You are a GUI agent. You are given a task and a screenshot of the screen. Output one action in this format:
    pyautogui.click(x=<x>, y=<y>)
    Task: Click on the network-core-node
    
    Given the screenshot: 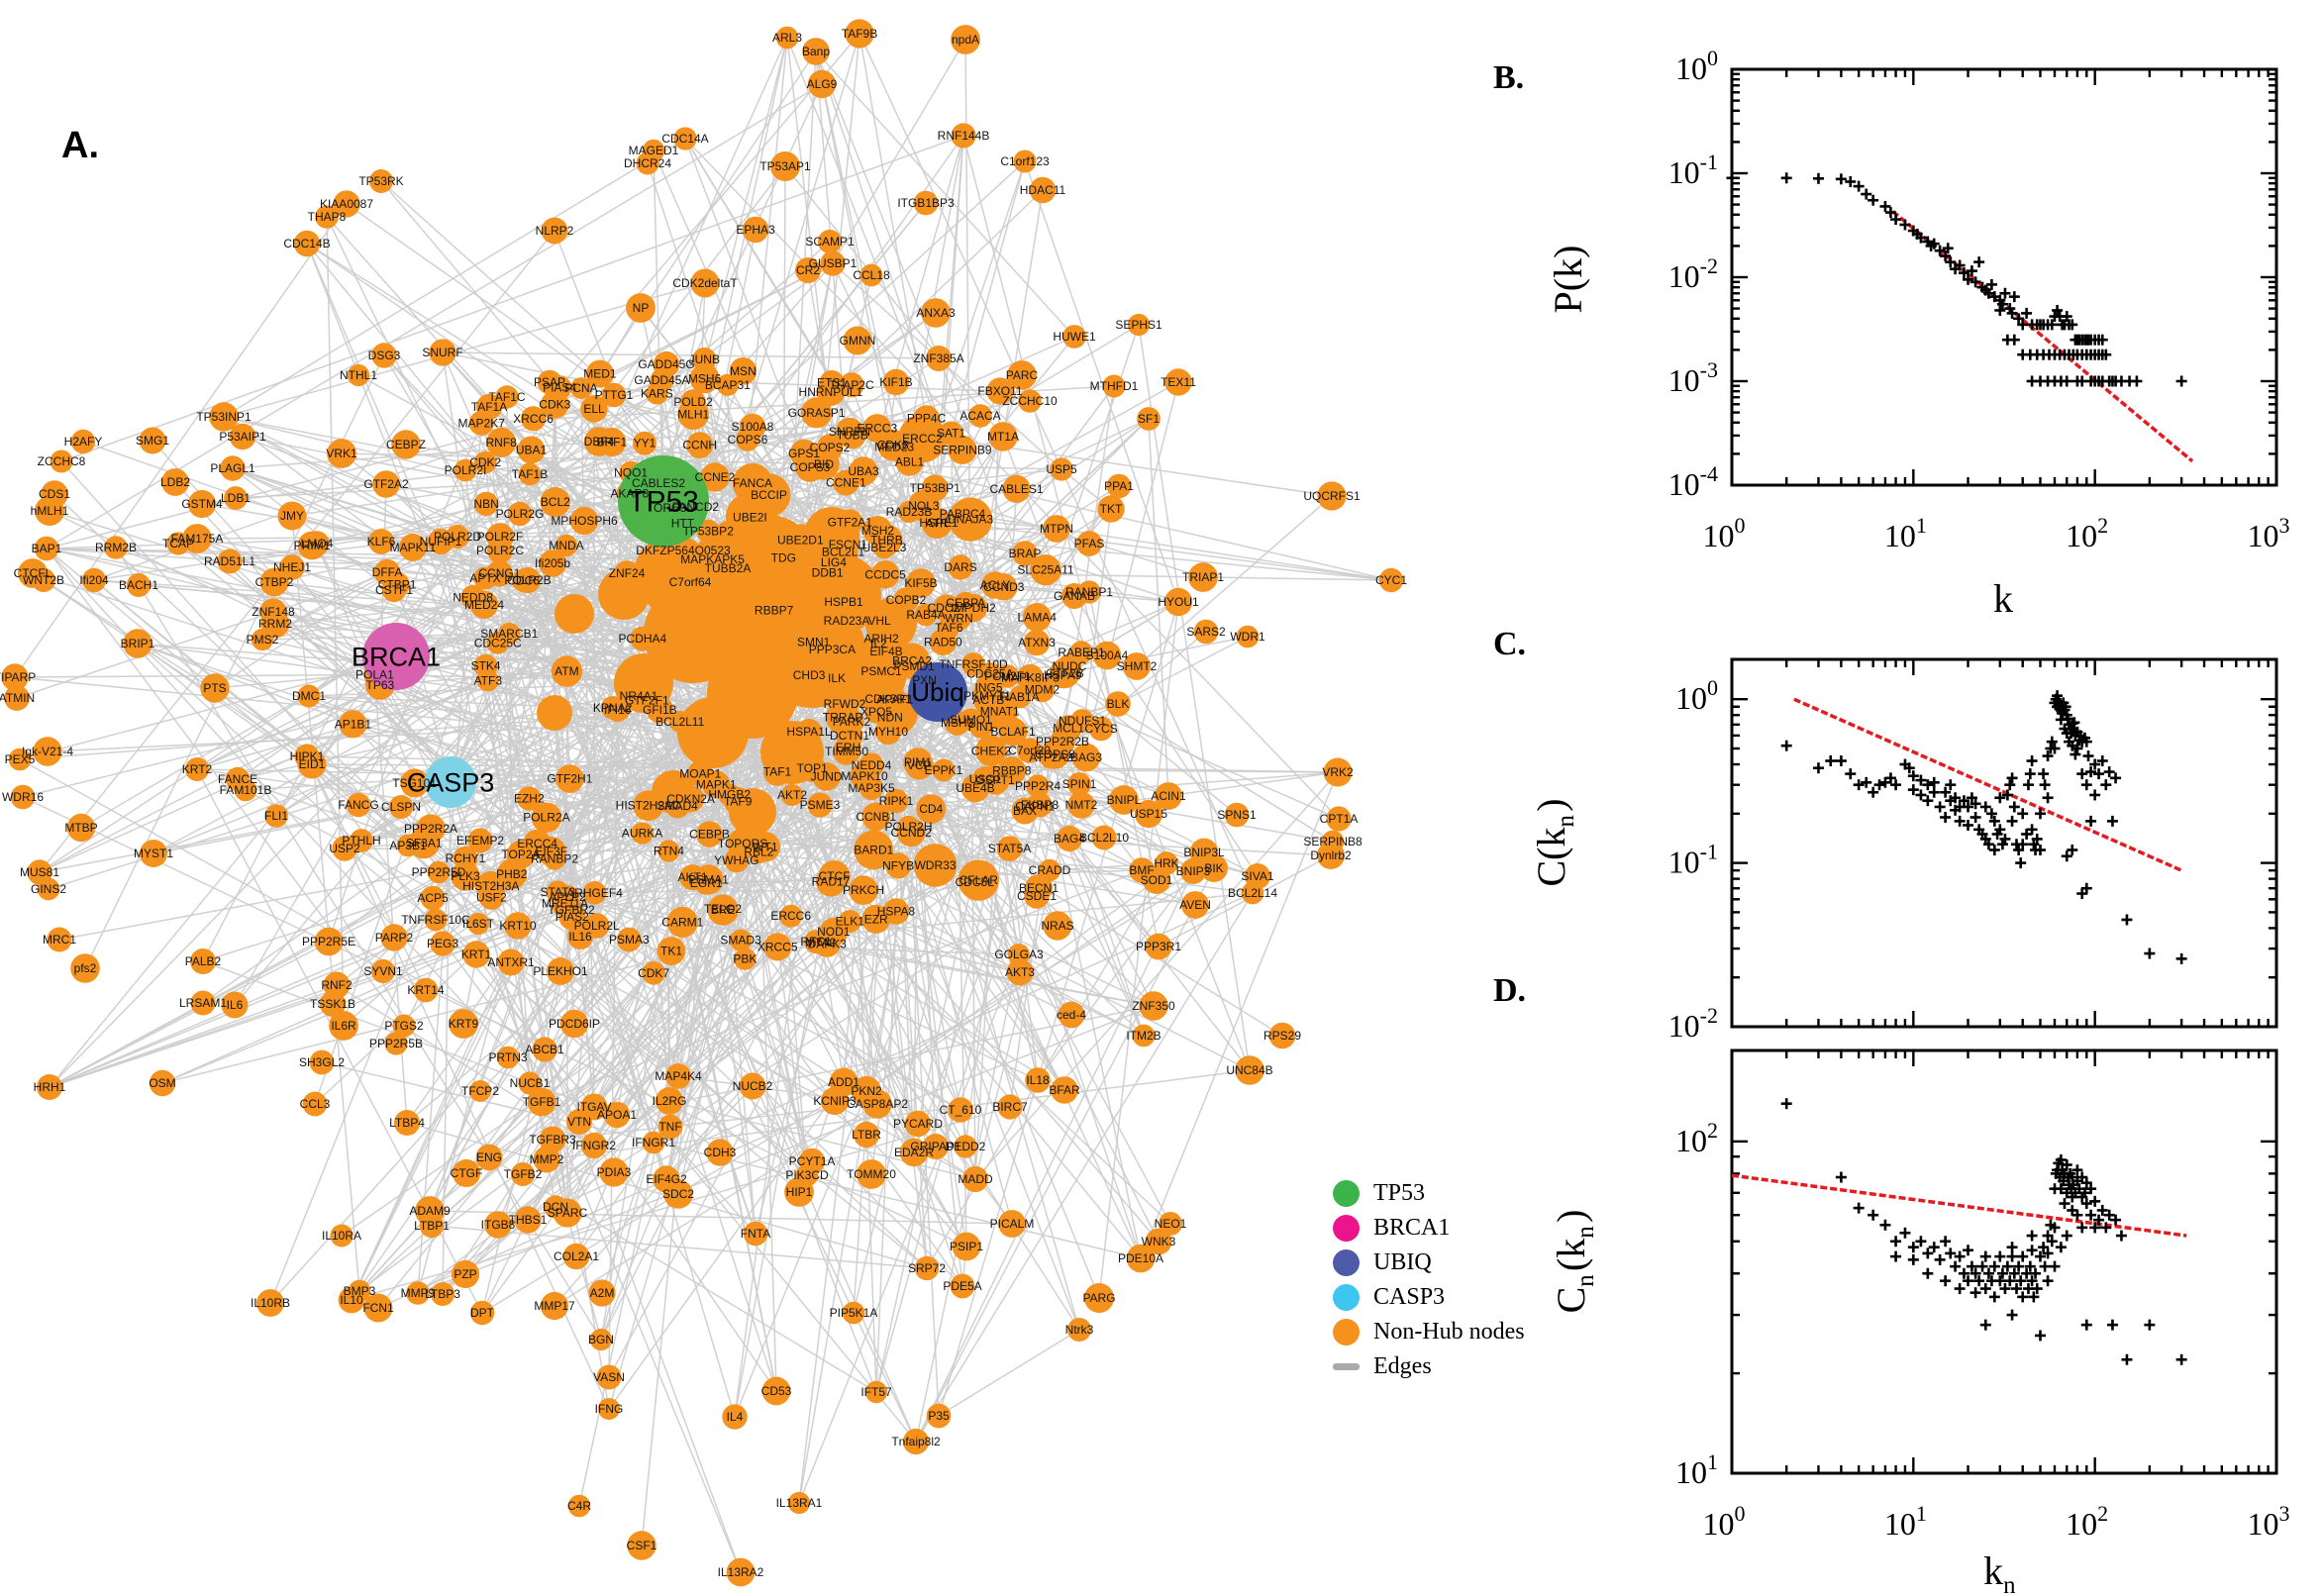 What is the action you would take?
    pyautogui.click(x=554, y=713)
    